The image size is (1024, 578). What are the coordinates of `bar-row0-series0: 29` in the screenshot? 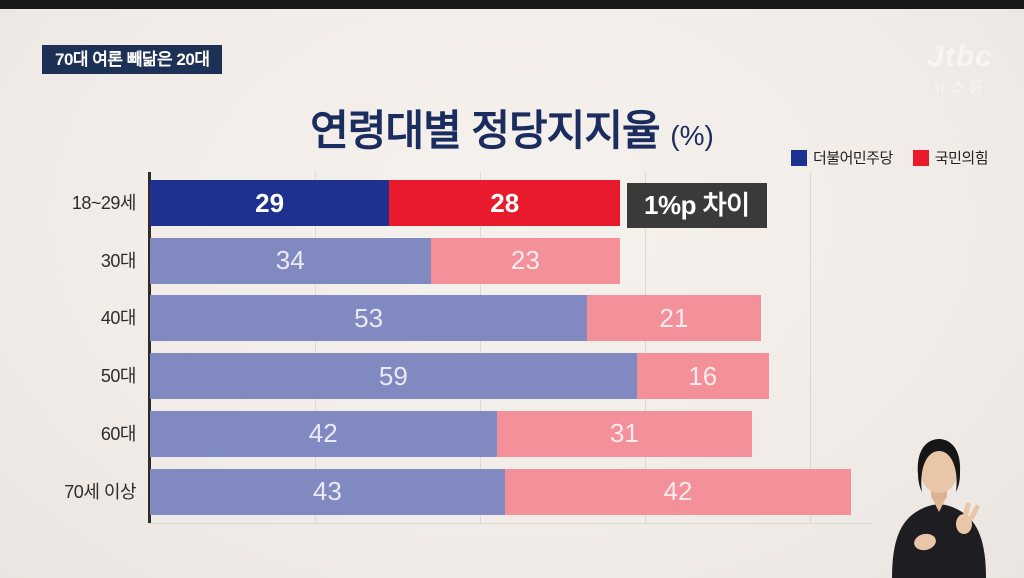 It's located at (270, 203).